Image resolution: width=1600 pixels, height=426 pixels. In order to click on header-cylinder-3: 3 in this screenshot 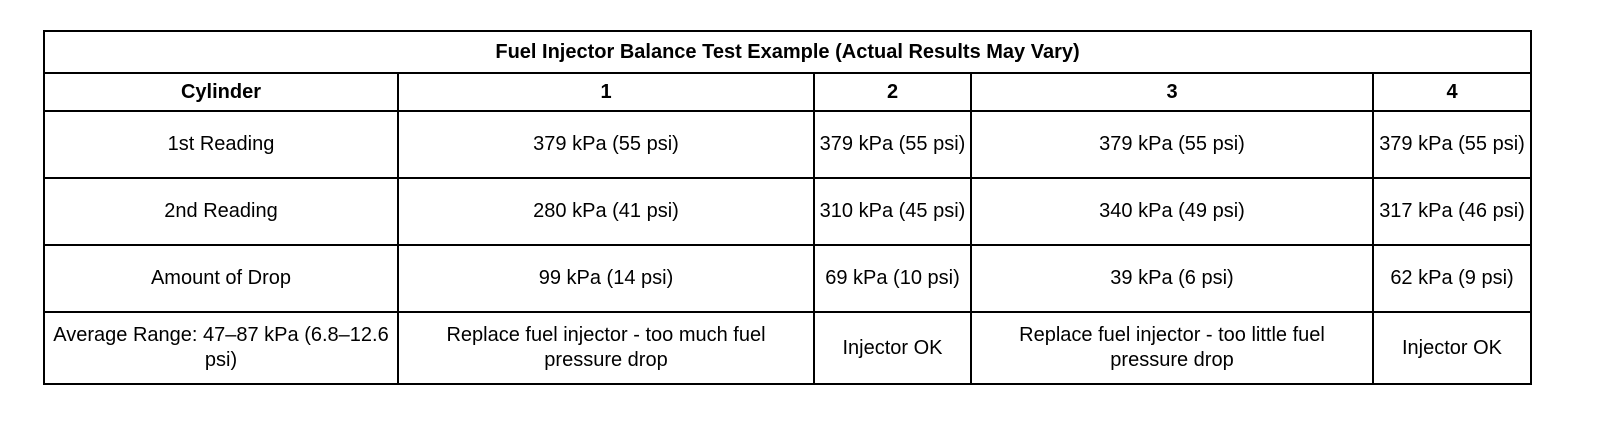, I will do `click(1172, 92)`.